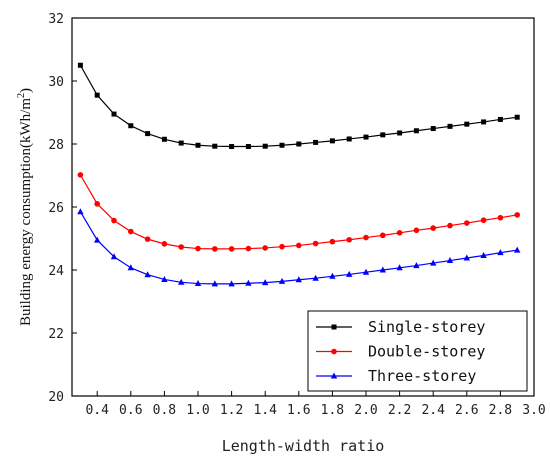  Describe the element at coordinates (298, 410) in the screenshot. I see `x-tick-label: 1.6` at that location.